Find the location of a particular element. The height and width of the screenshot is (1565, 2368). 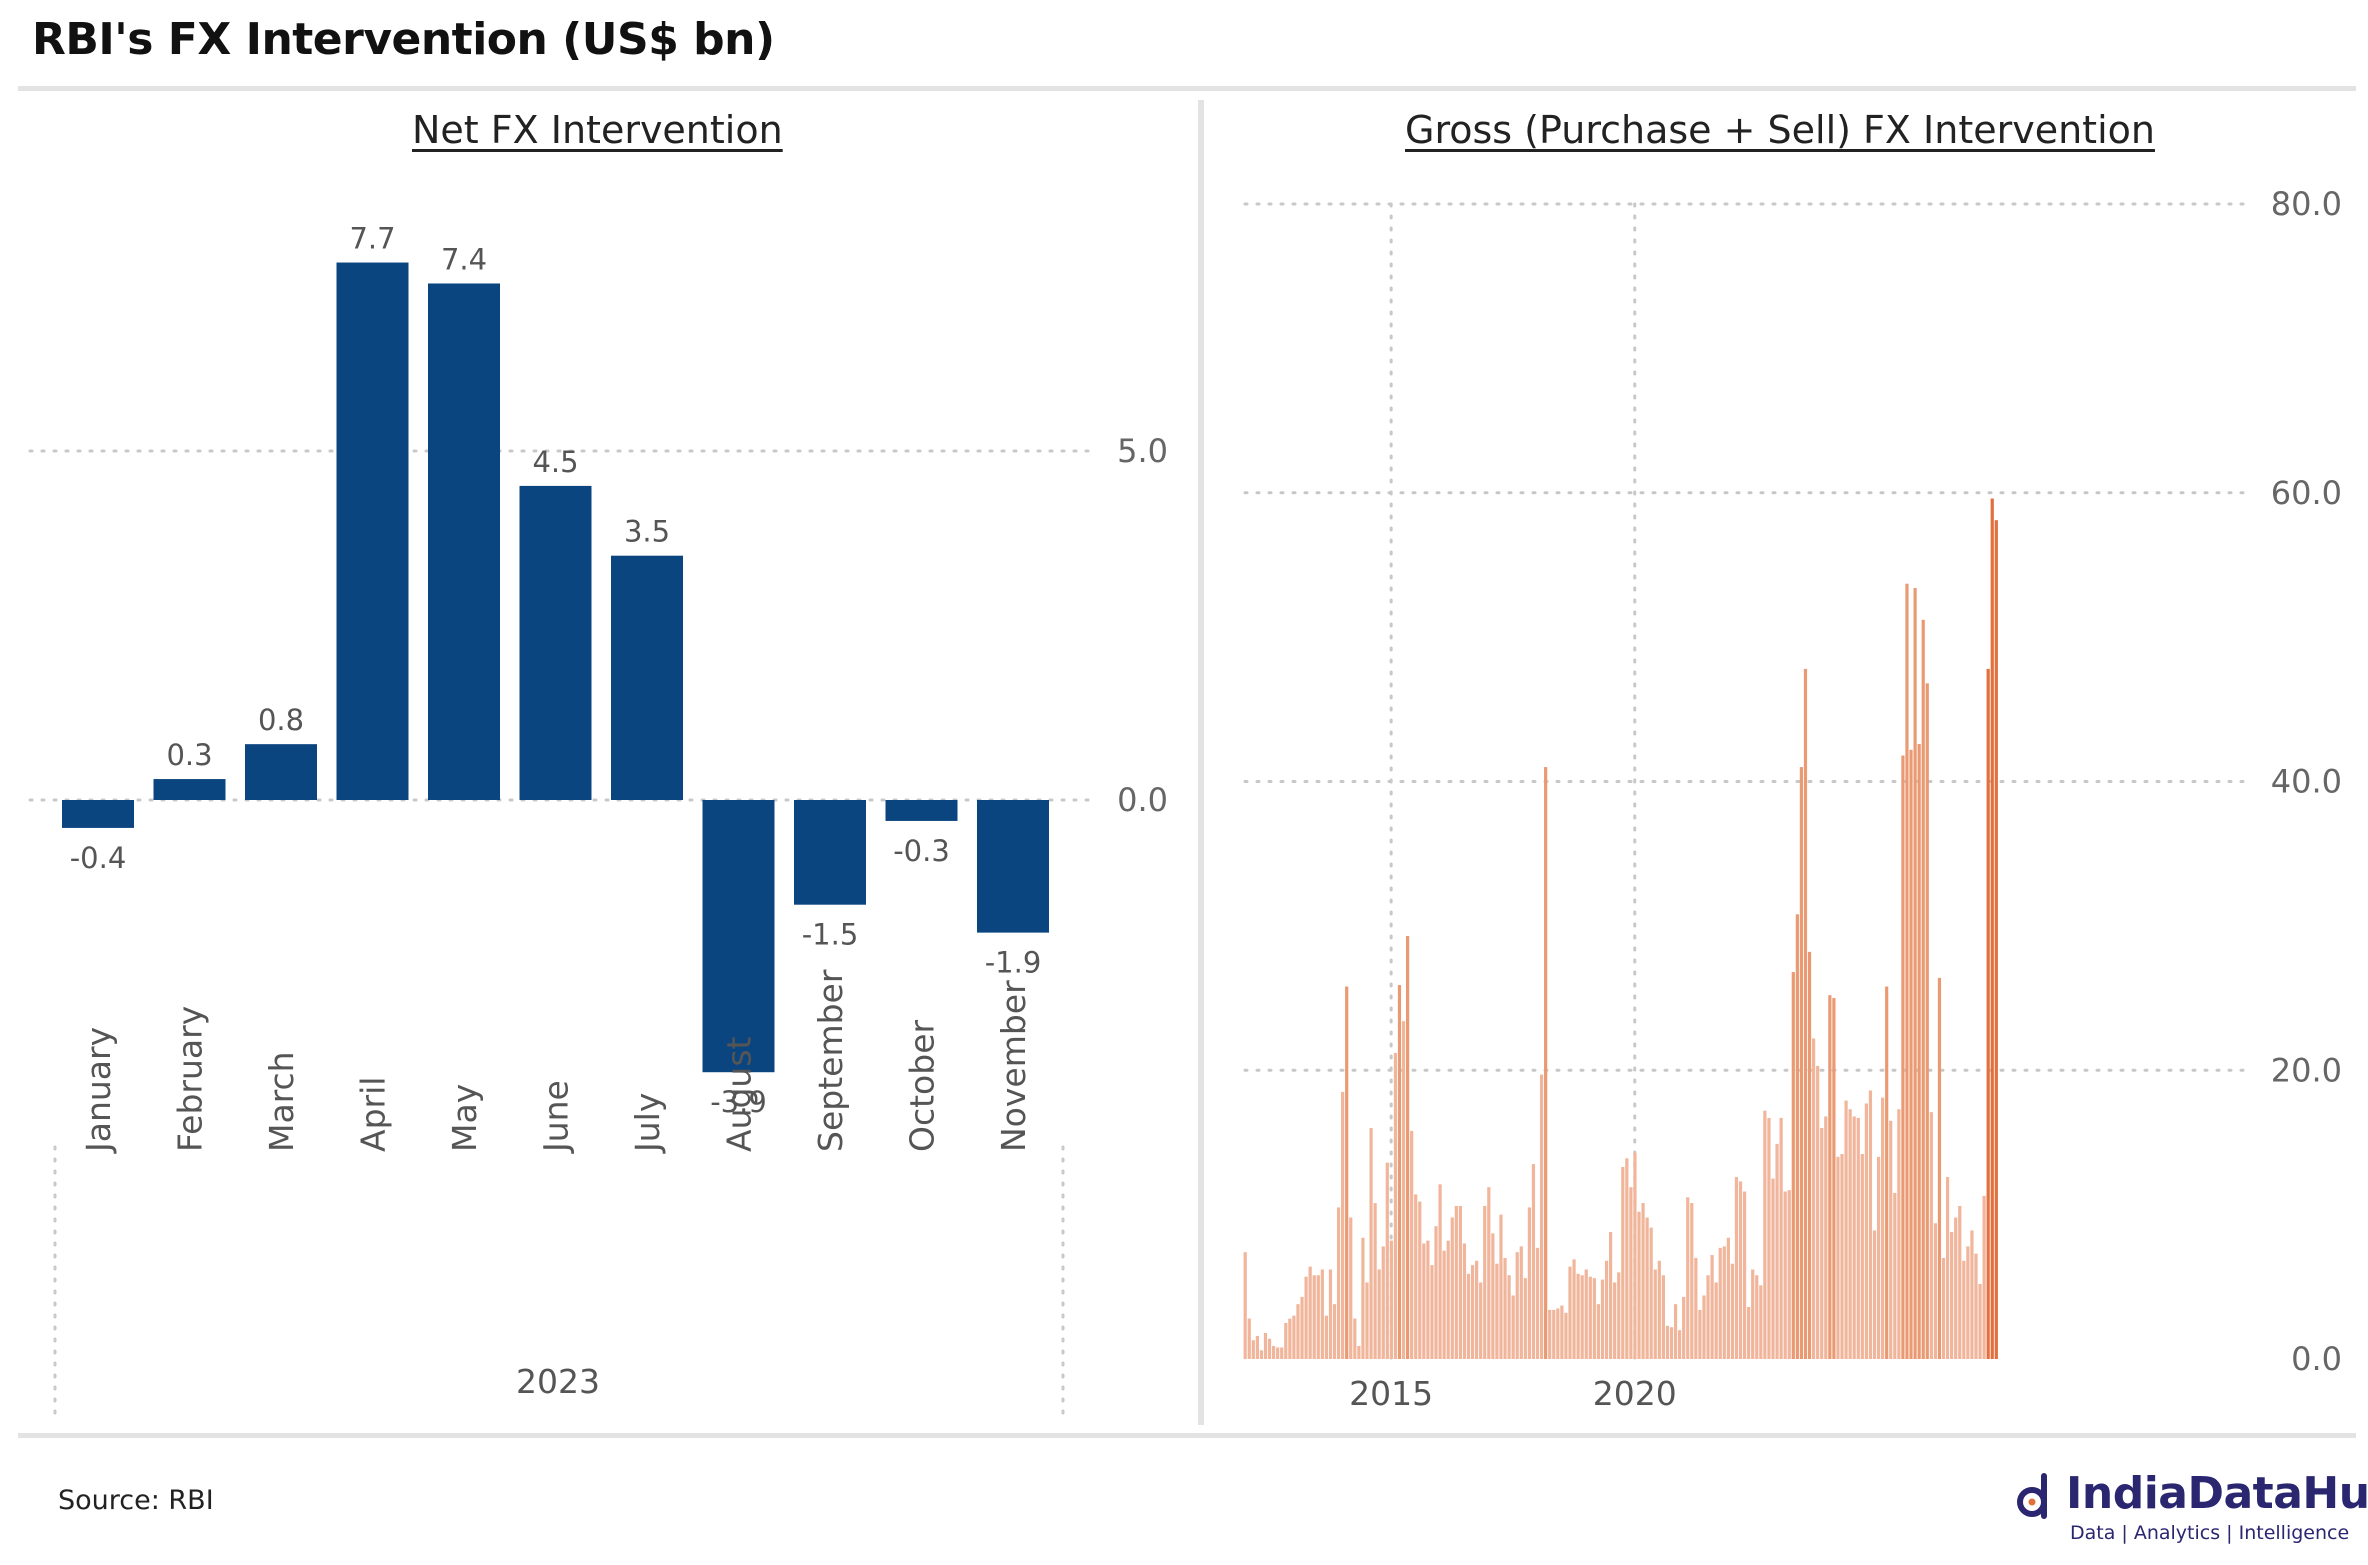

net-bar-february is located at coordinates (189, 789).